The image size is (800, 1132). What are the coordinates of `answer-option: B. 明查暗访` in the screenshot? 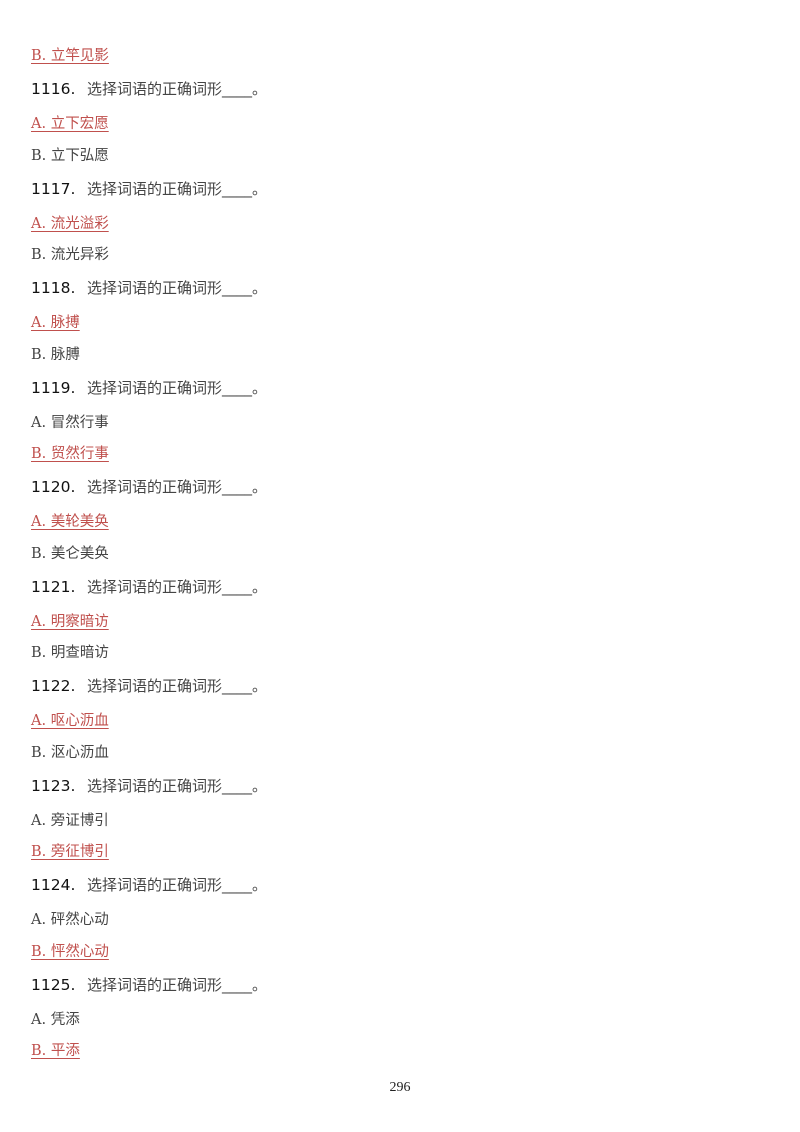 It's located at (70, 653).